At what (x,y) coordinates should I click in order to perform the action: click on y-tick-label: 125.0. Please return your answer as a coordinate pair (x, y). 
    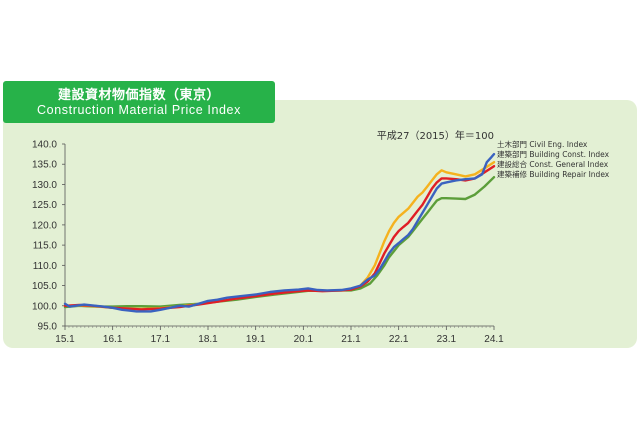
    Looking at the image, I should click on (44, 205).